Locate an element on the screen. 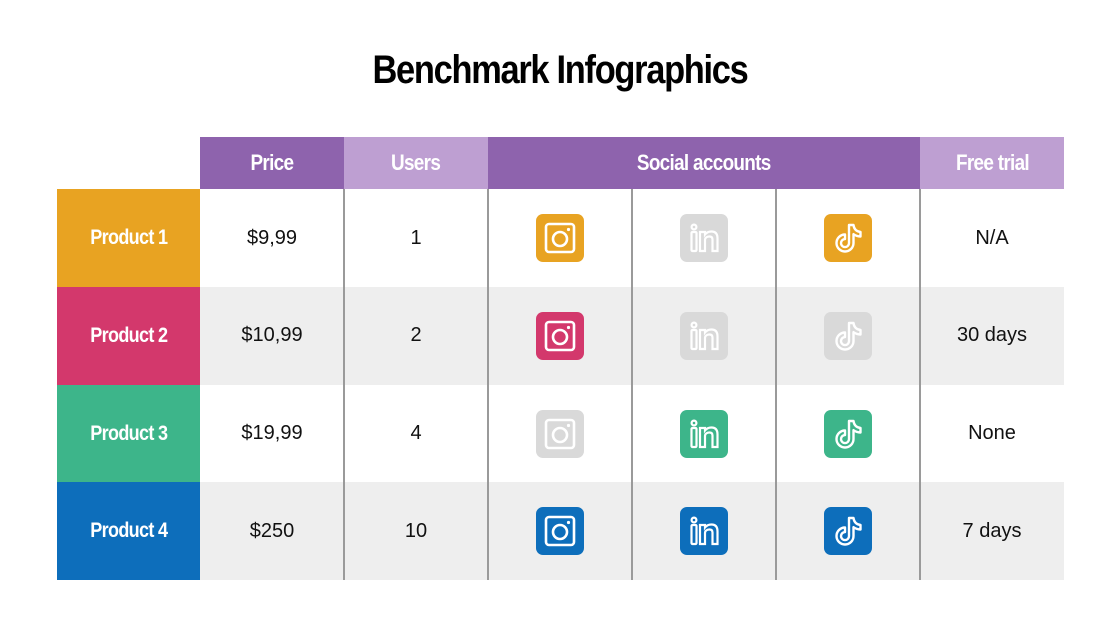 Image resolution: width=1120 pixels, height=630 pixels. header-free-trial: Free trial is located at coordinates (992, 163).